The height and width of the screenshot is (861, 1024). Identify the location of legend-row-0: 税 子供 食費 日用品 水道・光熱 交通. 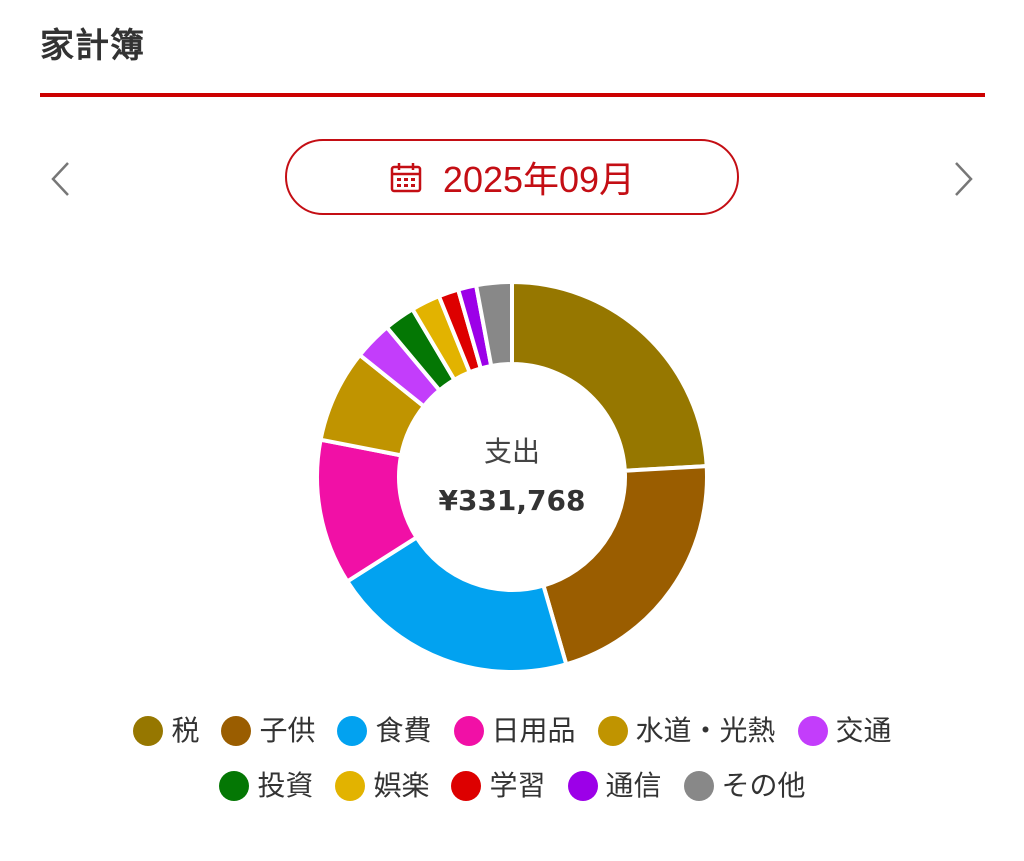
(512, 731).